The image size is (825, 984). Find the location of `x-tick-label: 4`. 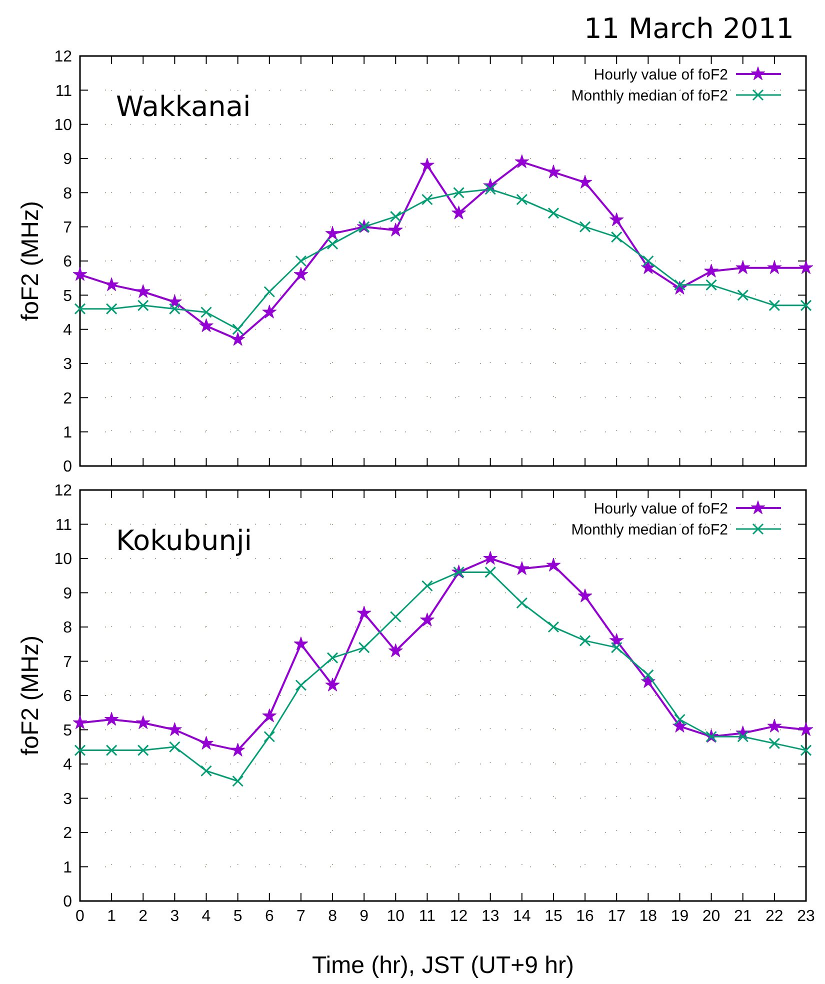

x-tick-label: 4 is located at coordinates (206, 916).